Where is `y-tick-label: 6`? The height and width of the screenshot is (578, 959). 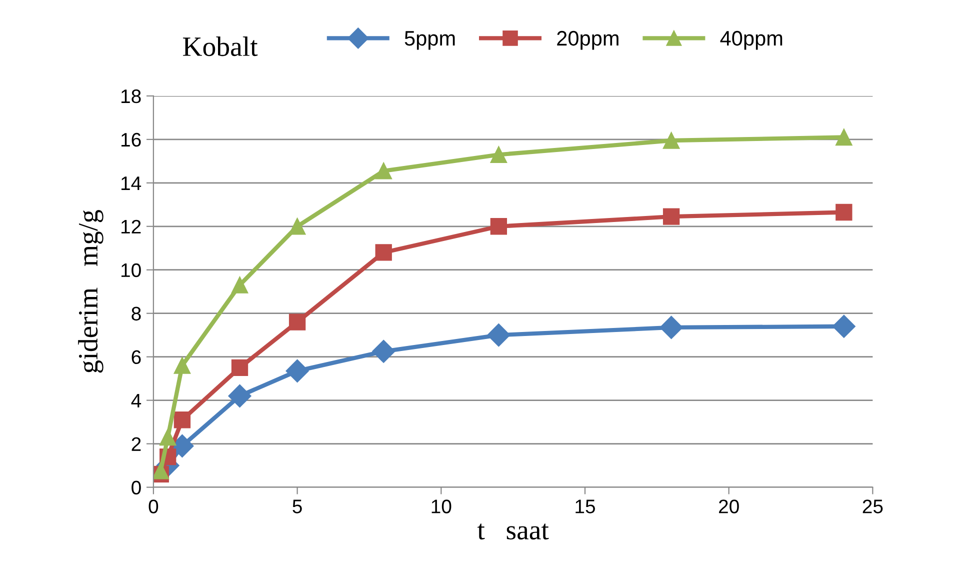
y-tick-label: 6 is located at coordinates (136, 357).